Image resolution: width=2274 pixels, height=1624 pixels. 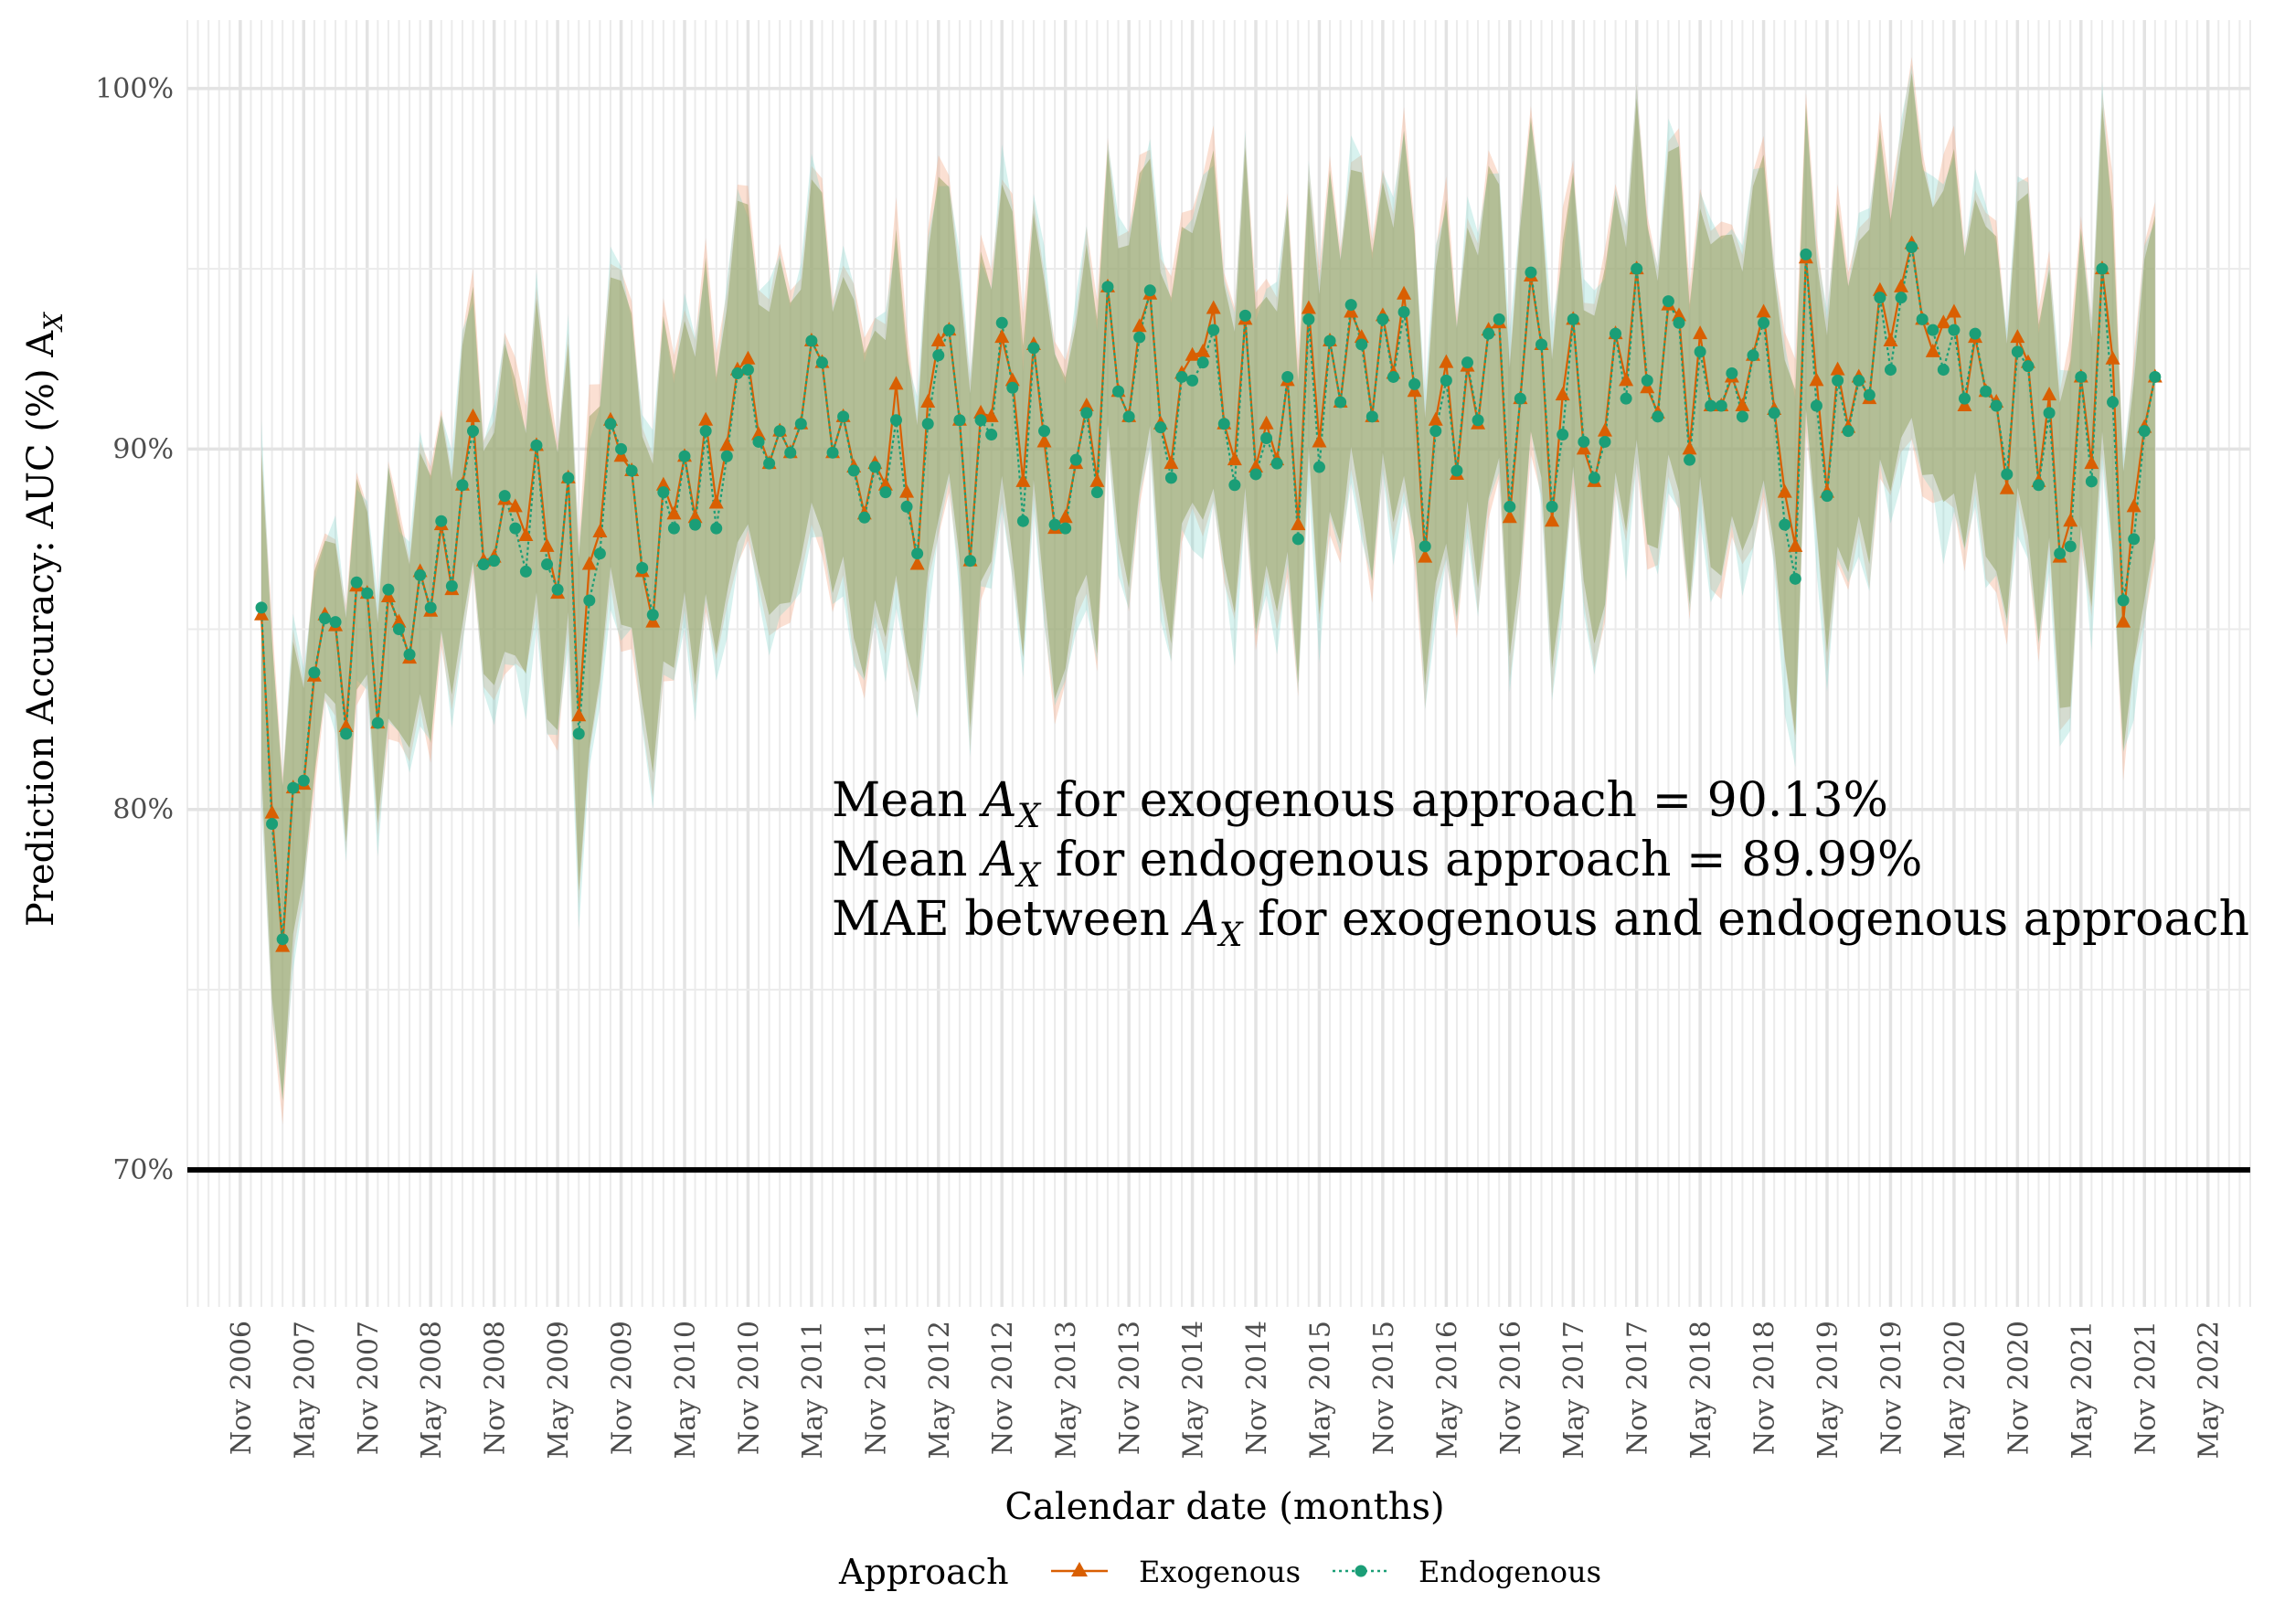 What do you see at coordinates (1003, 1388) in the screenshot?
I see `x-tick-label: Nov 2012` at bounding box center [1003, 1388].